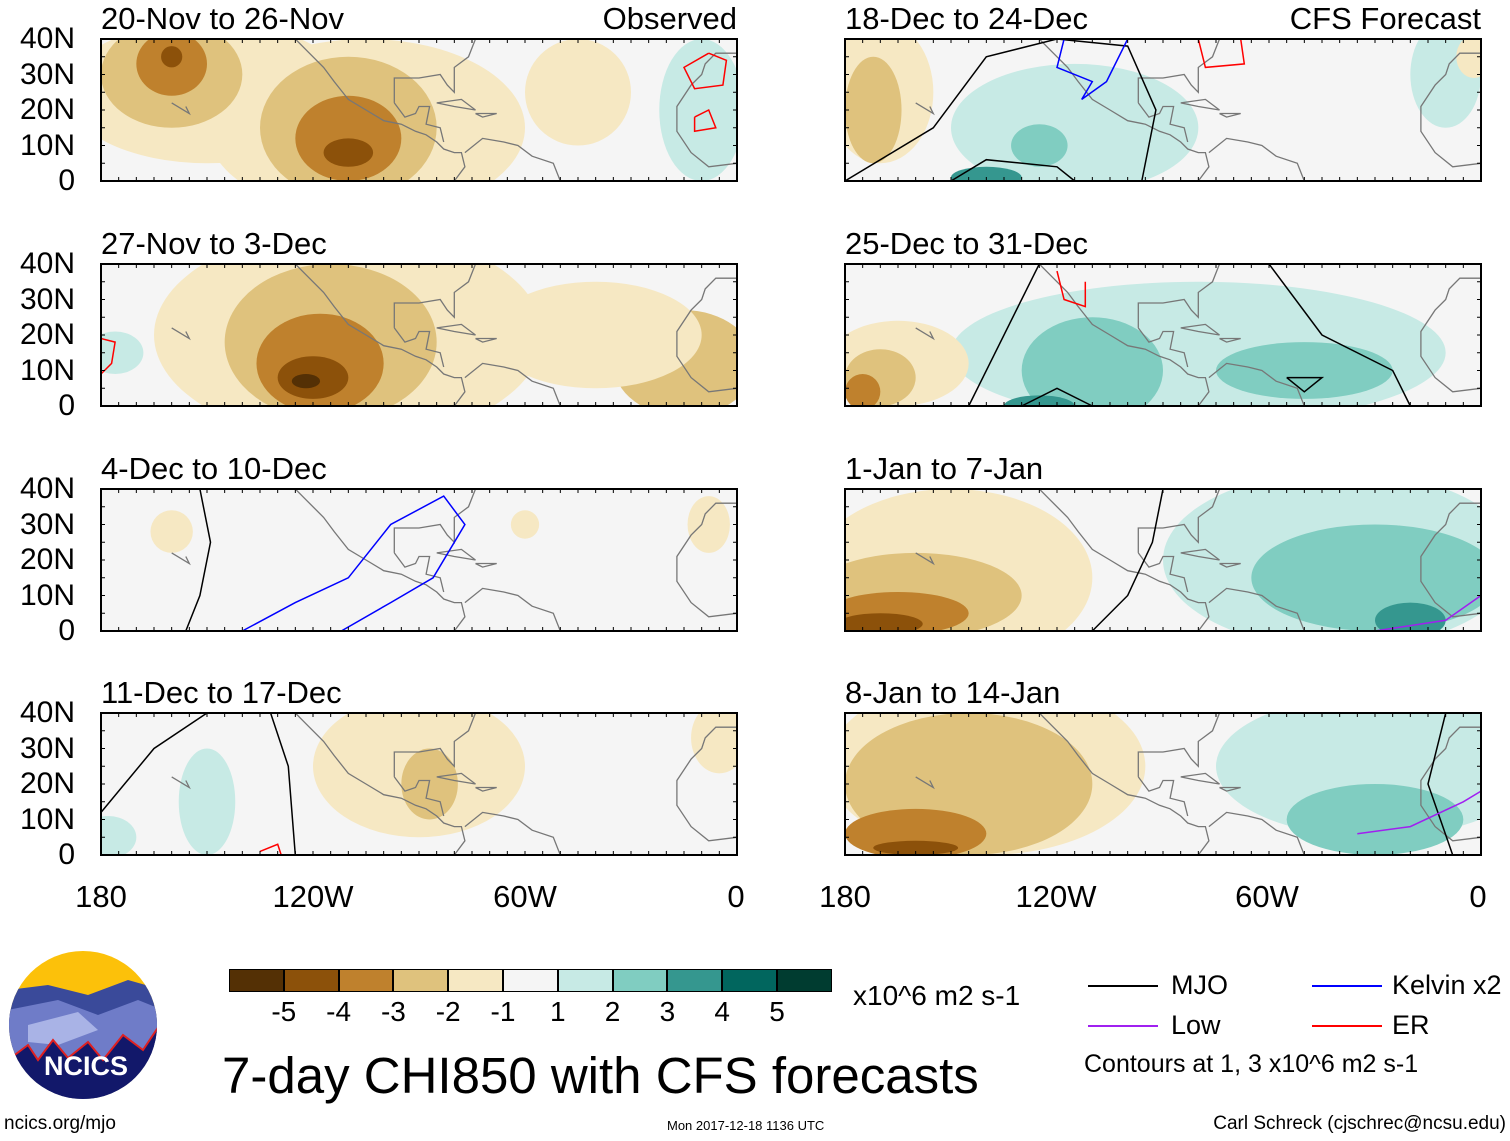 The height and width of the screenshot is (1141, 1510). Describe the element at coordinates (746, 1125) in the screenshot. I see `timestamp: Mon 2017-12-18 1136 UTC` at that location.